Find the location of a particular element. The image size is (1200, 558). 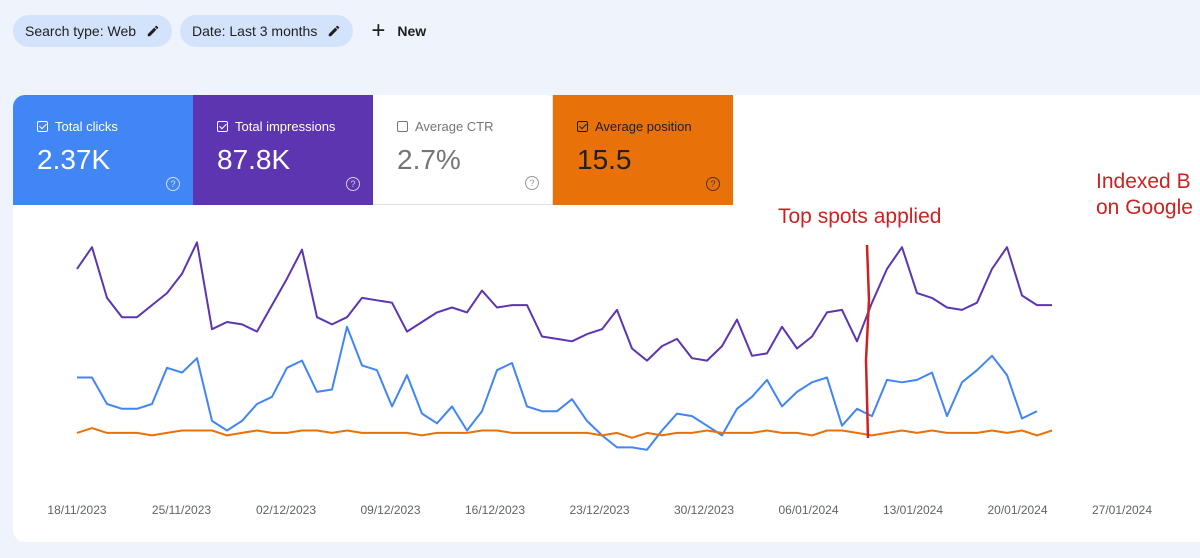

metric-value: 87.8K is located at coordinates (254, 159).